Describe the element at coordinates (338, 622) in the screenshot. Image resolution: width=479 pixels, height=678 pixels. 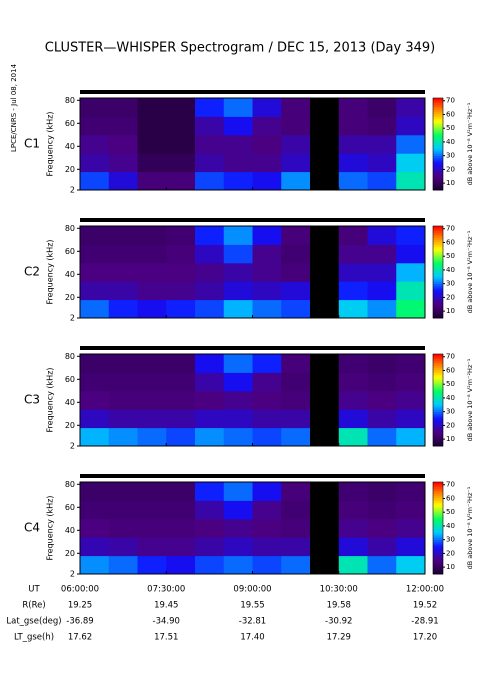
I see `ephemeris-value: -30.92` at that location.